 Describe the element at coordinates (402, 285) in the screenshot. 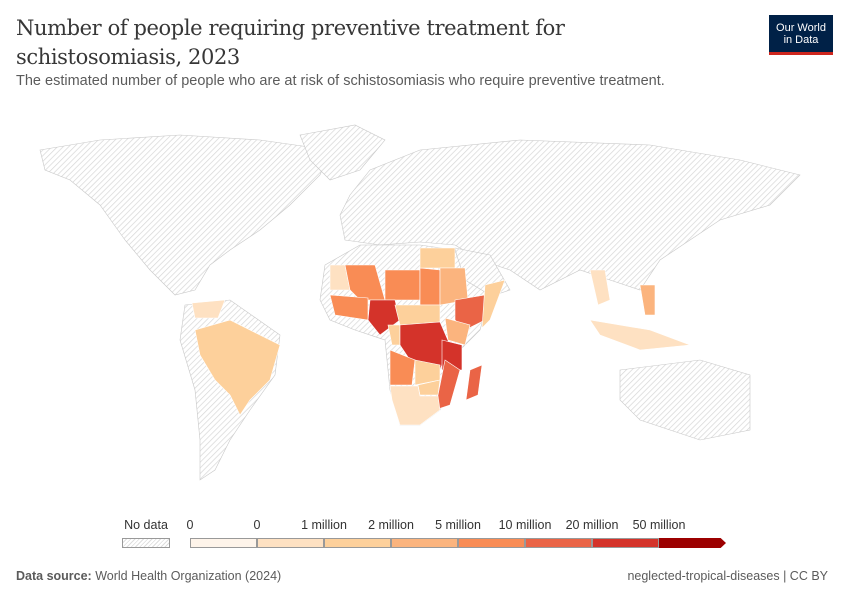

I see `country-niger` at that location.